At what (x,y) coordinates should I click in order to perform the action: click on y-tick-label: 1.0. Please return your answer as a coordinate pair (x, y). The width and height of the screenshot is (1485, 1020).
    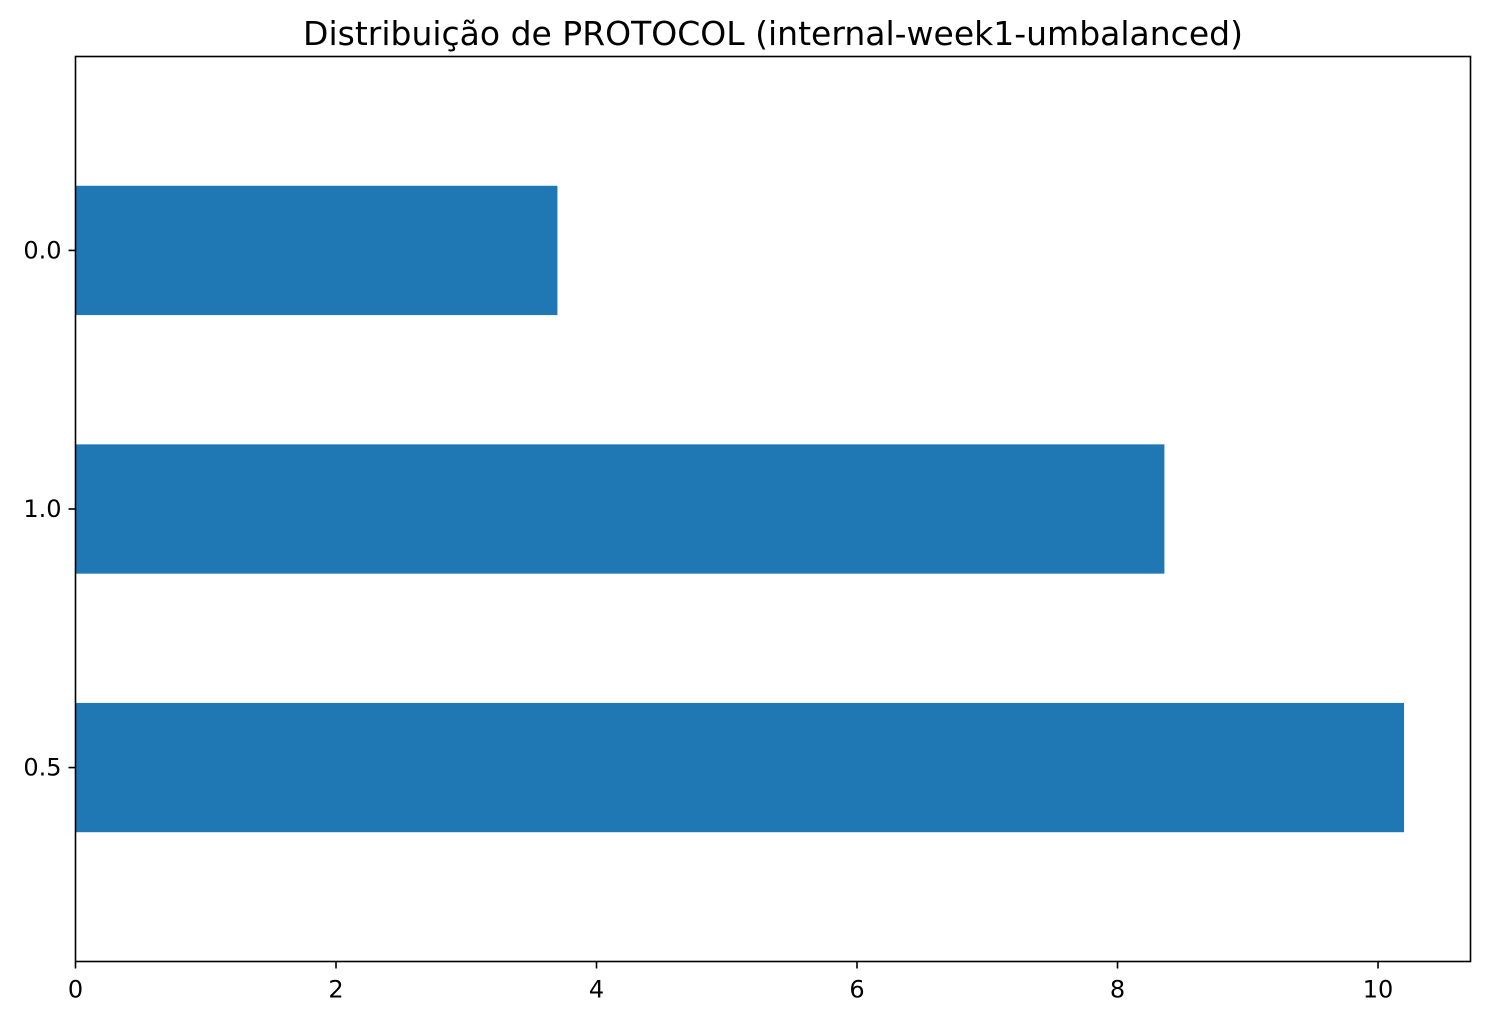
    Looking at the image, I should click on (42, 509).